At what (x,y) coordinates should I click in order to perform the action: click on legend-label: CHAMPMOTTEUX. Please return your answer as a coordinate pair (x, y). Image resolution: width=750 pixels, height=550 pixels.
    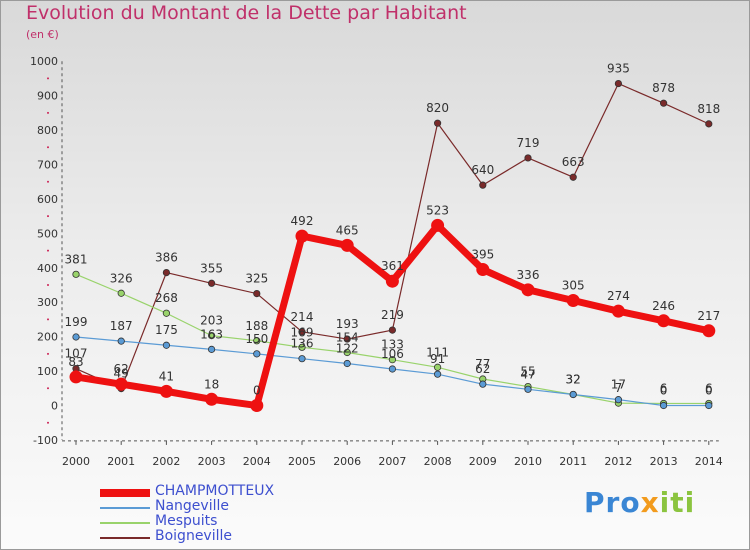
    Looking at the image, I should click on (215, 491).